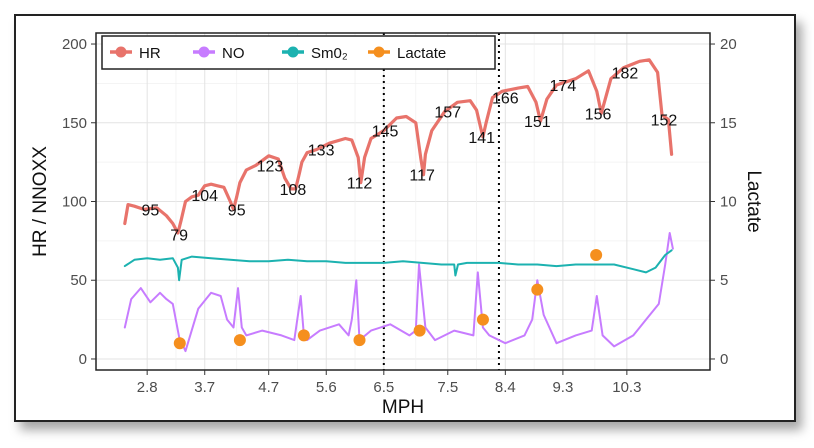 The width and height of the screenshot is (814, 448). Describe the element at coordinates (74, 202) in the screenshot. I see `y-left-tick-label-2: 100` at that location.